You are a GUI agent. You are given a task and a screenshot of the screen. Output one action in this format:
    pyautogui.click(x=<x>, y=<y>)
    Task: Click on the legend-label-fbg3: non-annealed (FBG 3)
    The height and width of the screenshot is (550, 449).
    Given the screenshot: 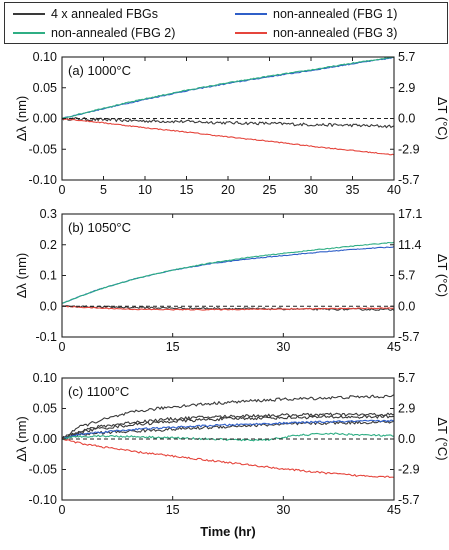 What is the action you would take?
    pyautogui.click(x=335, y=33)
    